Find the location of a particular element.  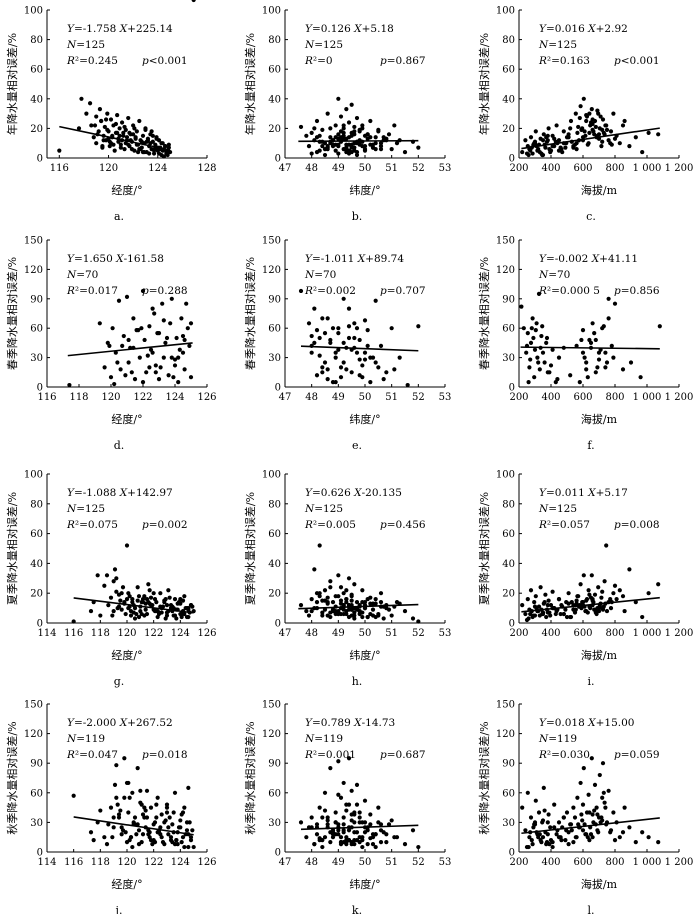

regression-equation: Y=0.018 X+15.00 is located at coordinates (586, 723).